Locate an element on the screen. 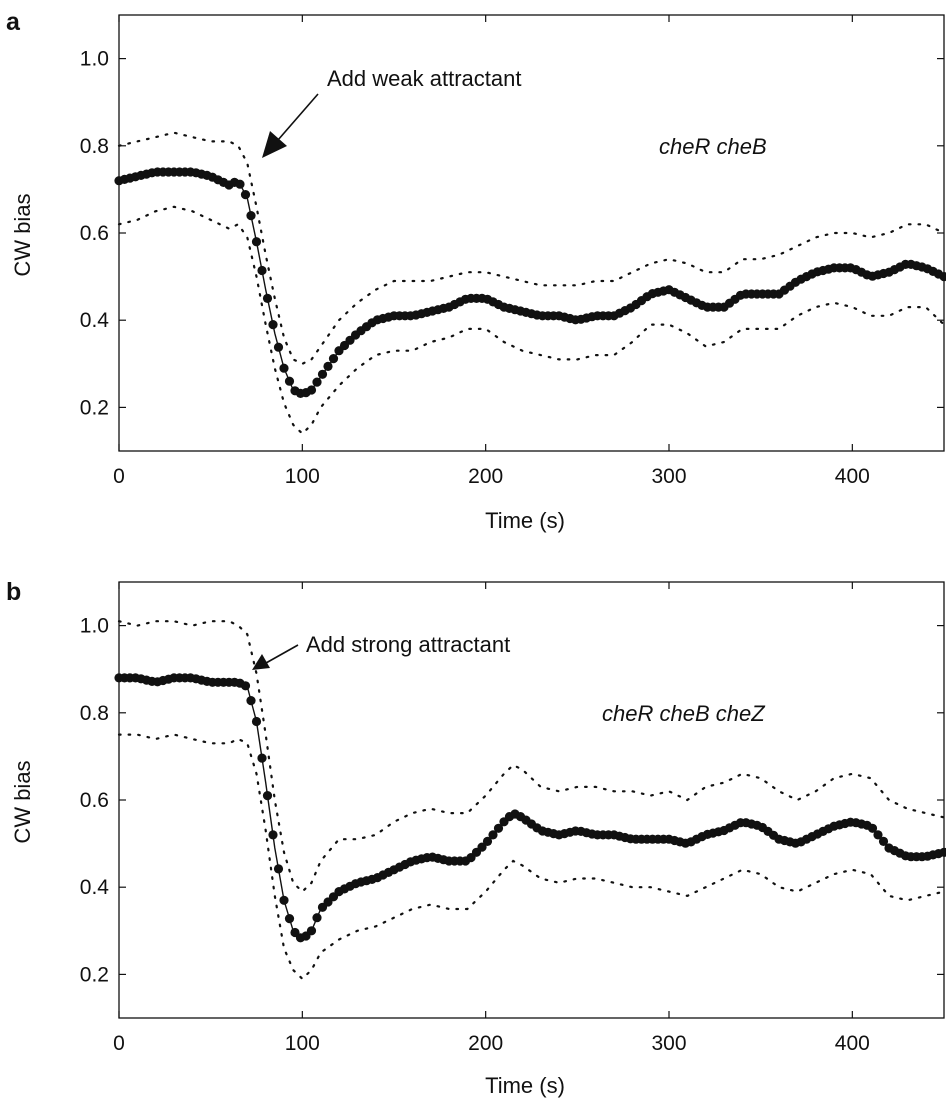 The height and width of the screenshot is (1106, 946). panel-b-y-tick-label: 0.6 is located at coordinates (94, 800).